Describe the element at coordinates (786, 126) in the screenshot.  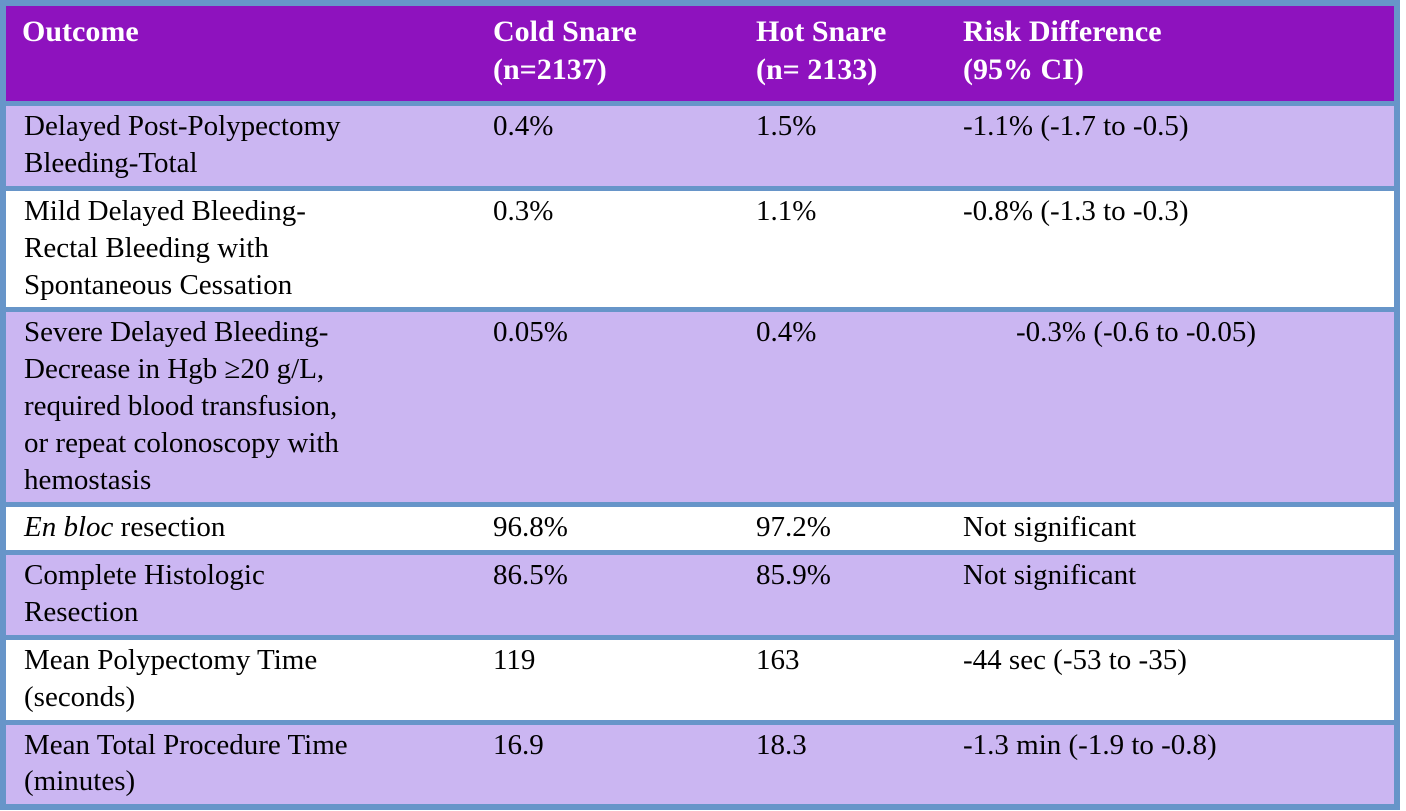
I see `hot-snare-cell: 1.5%` at that location.